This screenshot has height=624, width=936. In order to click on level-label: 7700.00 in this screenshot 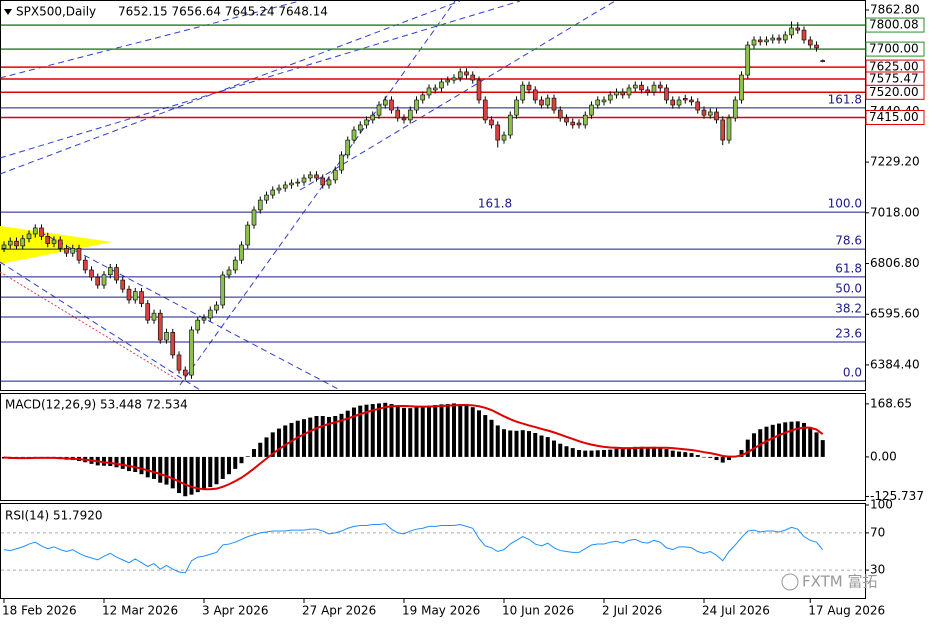, I will do `click(894, 49)`.